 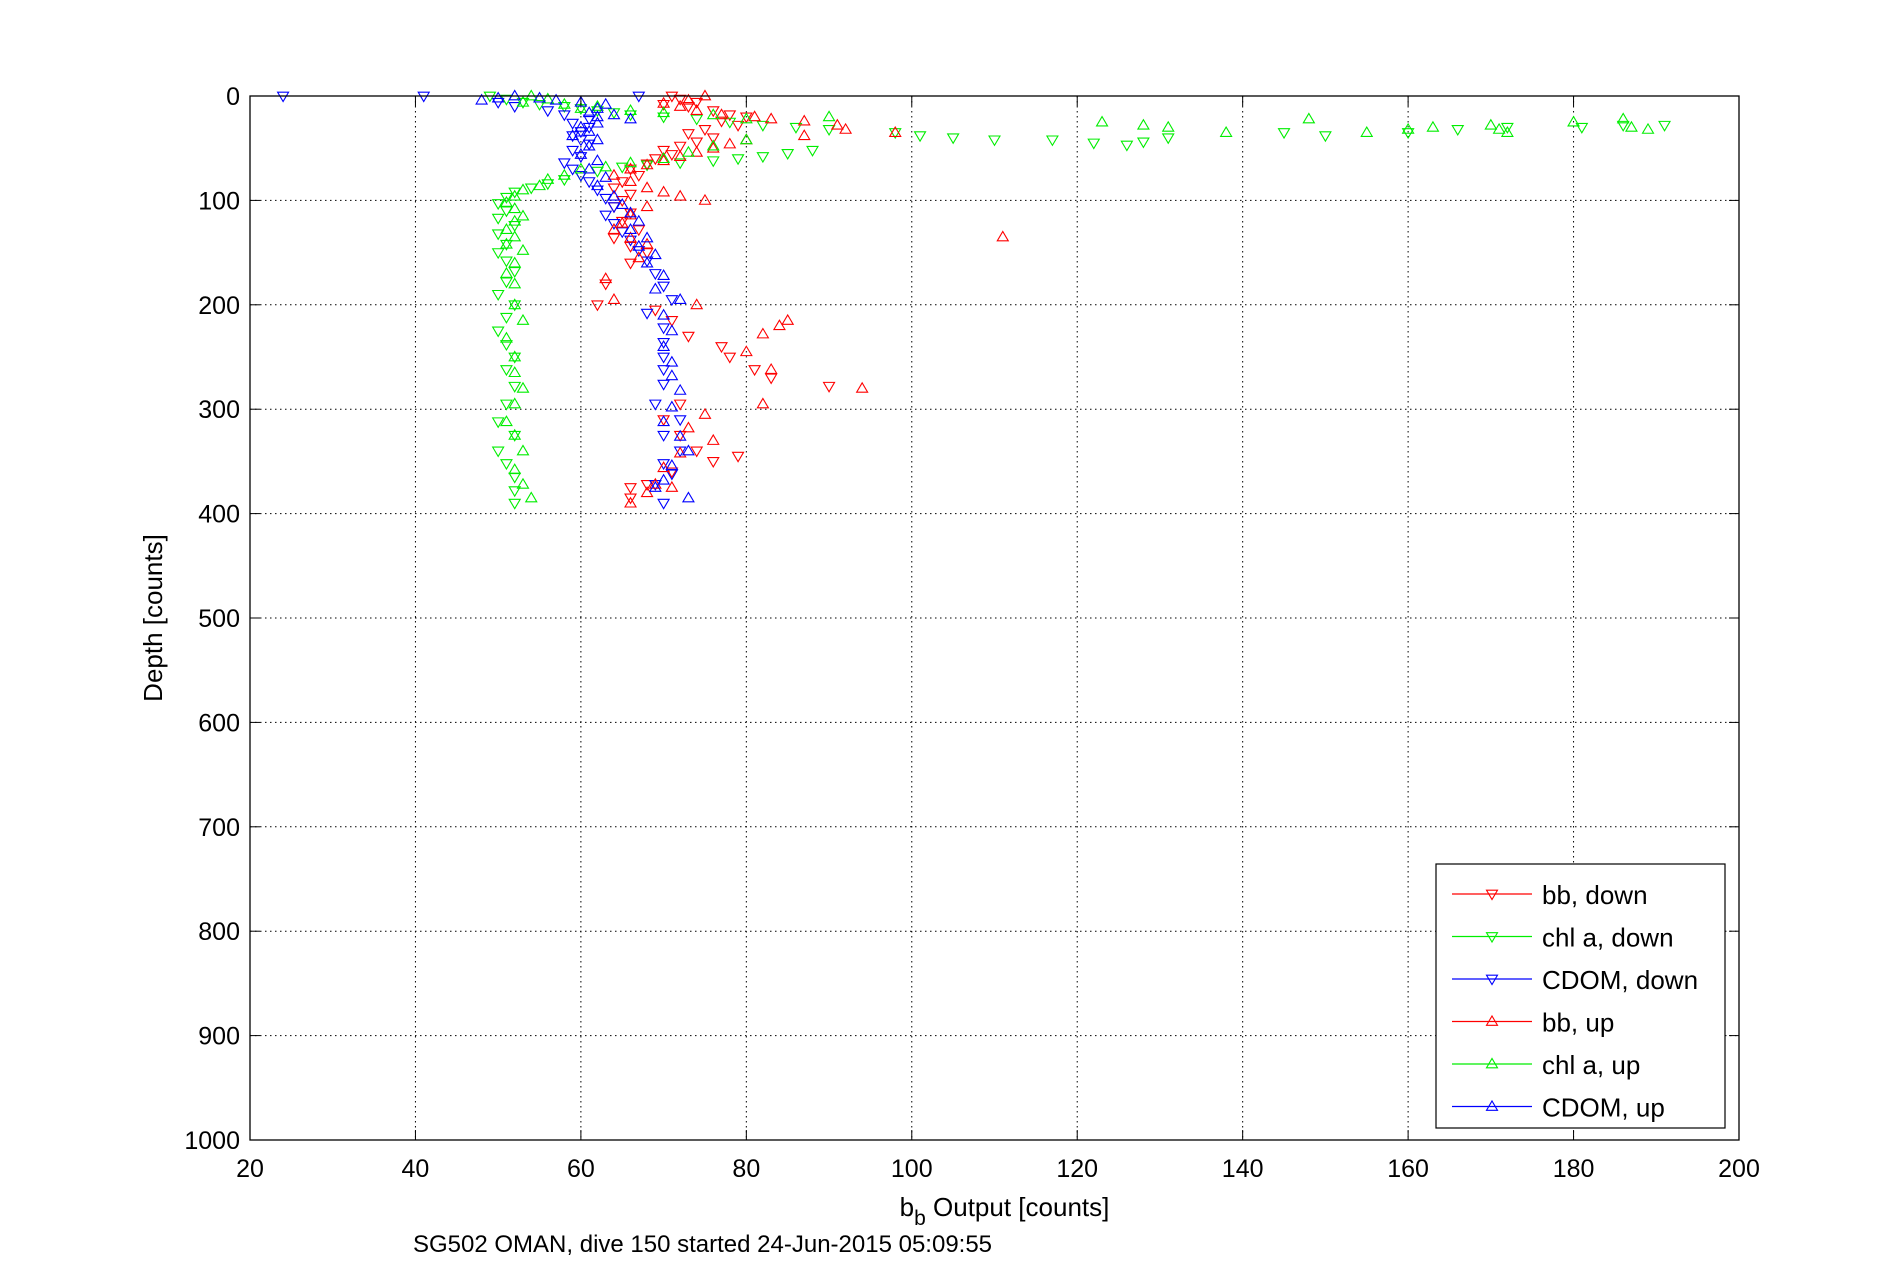 What do you see at coordinates (1739, 1169) in the screenshot?
I see `x-tick-label: 200` at bounding box center [1739, 1169].